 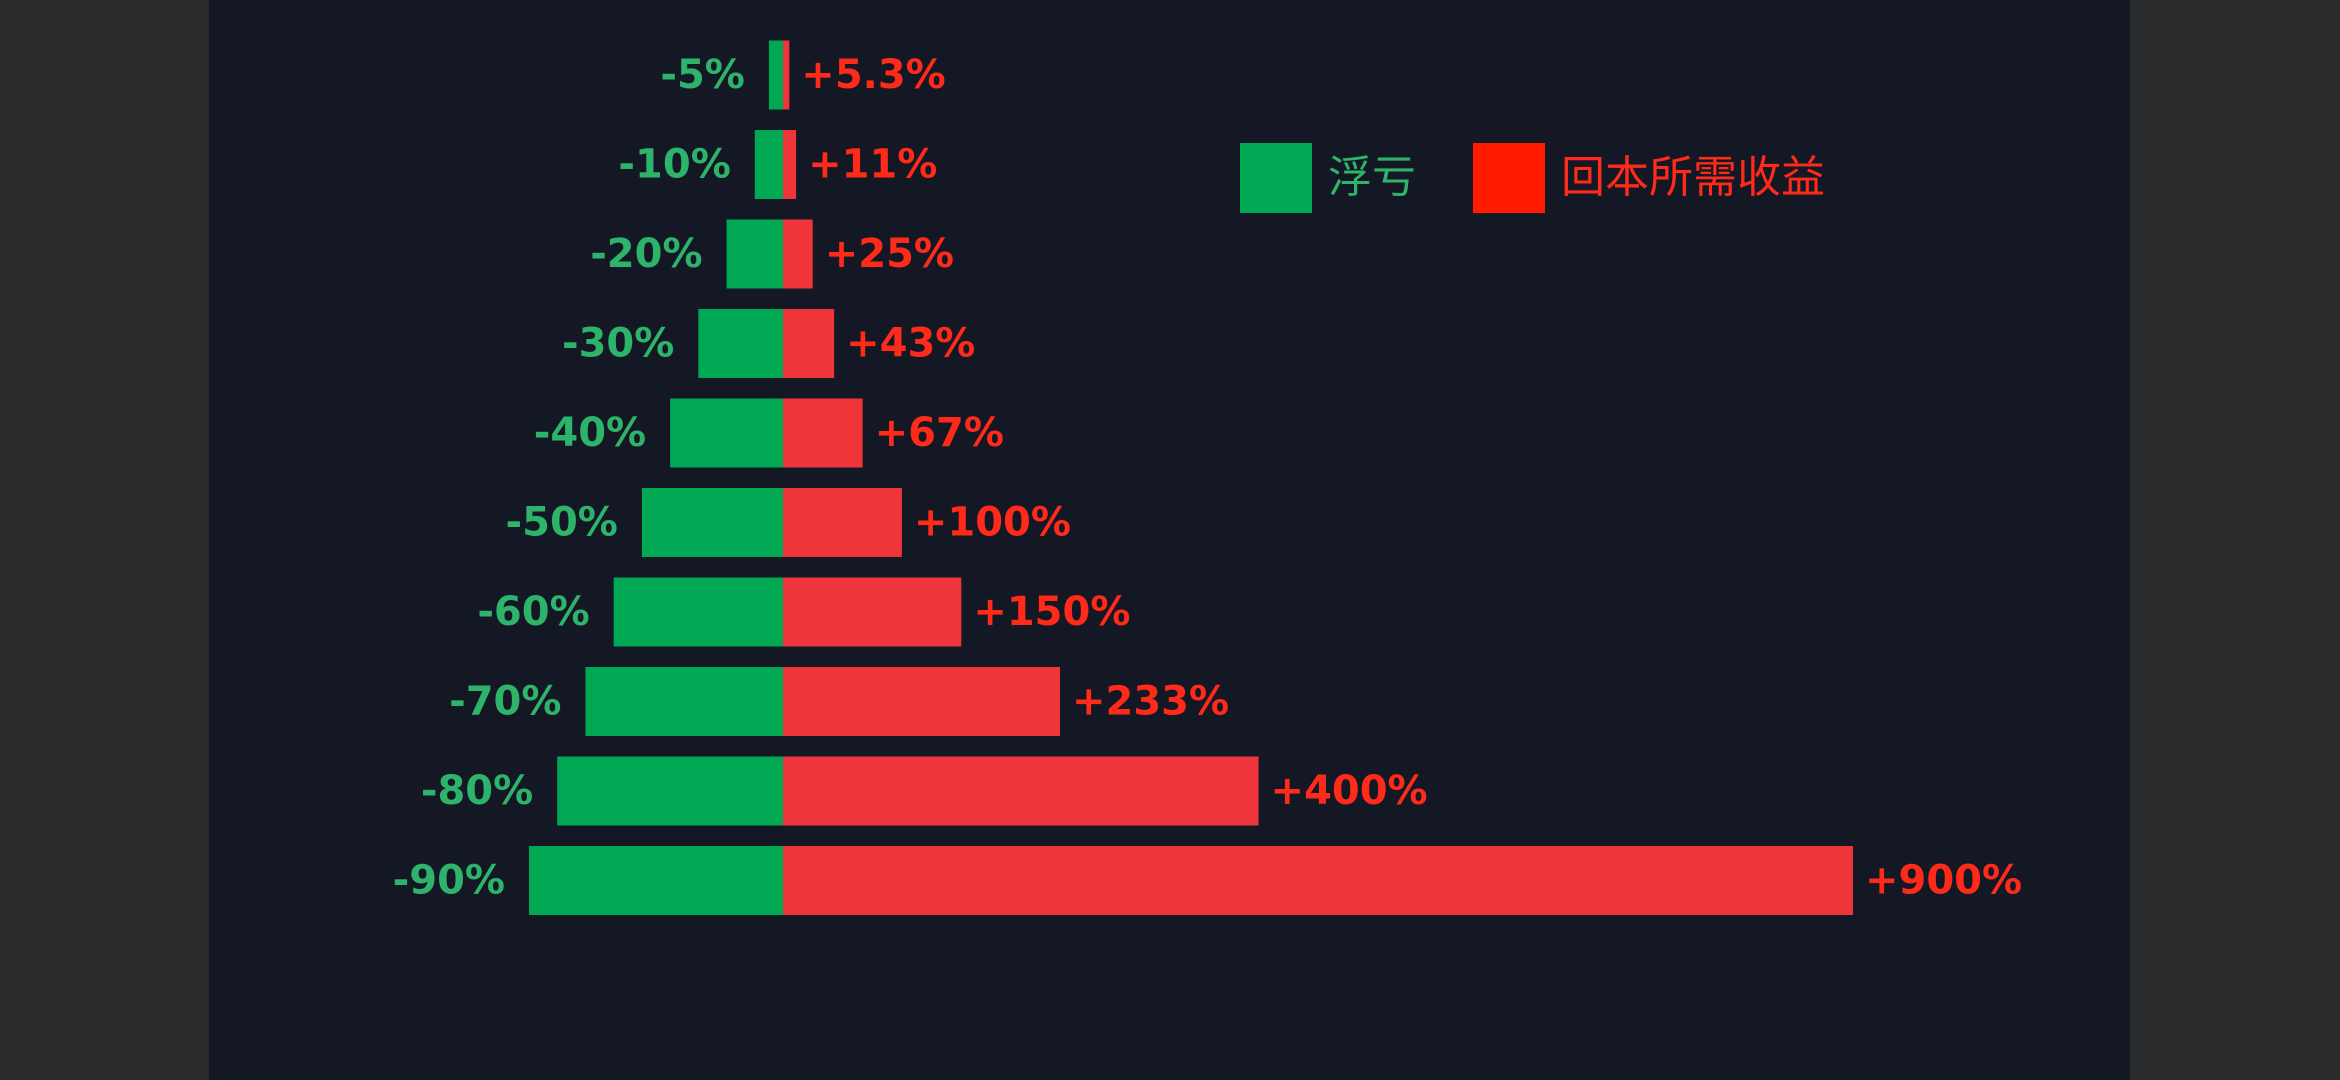 What do you see at coordinates (939, 433) in the screenshot?
I see `value-label: +67%` at bounding box center [939, 433].